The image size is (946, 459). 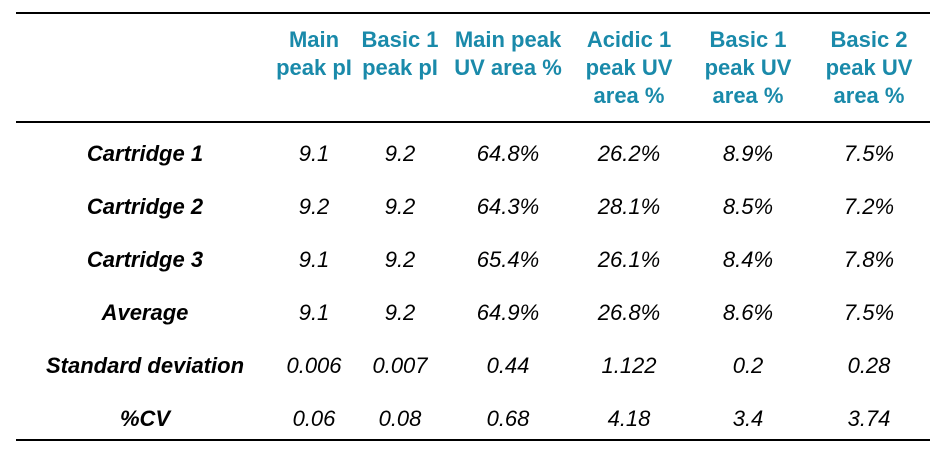 What do you see at coordinates (748, 365) in the screenshot?
I see `table-cell: 0.2` at bounding box center [748, 365].